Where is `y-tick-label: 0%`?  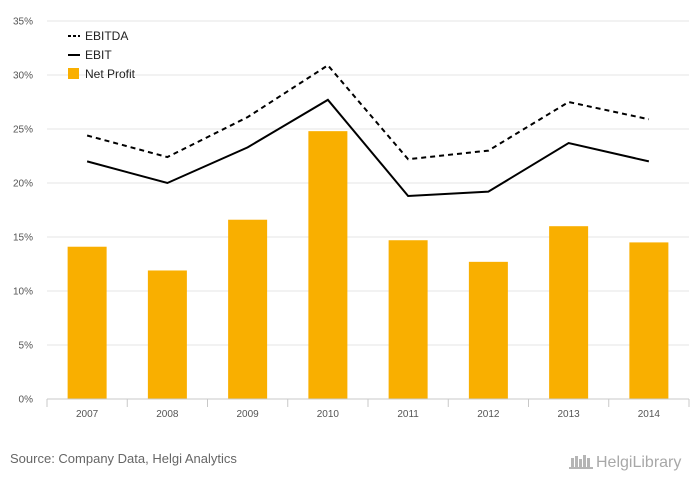 y-tick-label: 0% is located at coordinates (26, 400).